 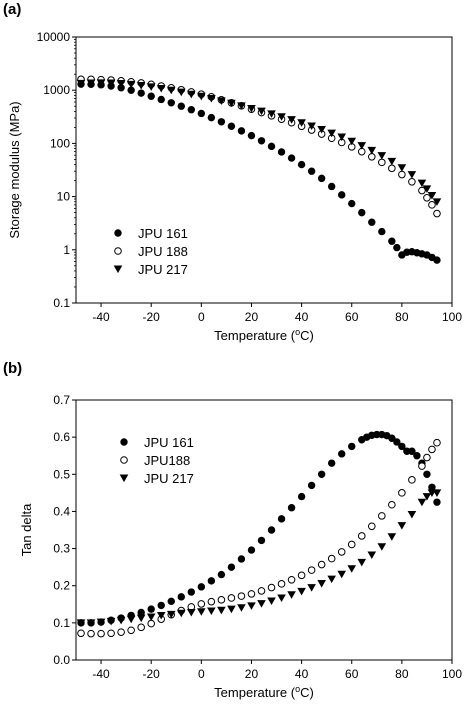 I want to click on x-tick-label: 80, so click(x=402, y=674).